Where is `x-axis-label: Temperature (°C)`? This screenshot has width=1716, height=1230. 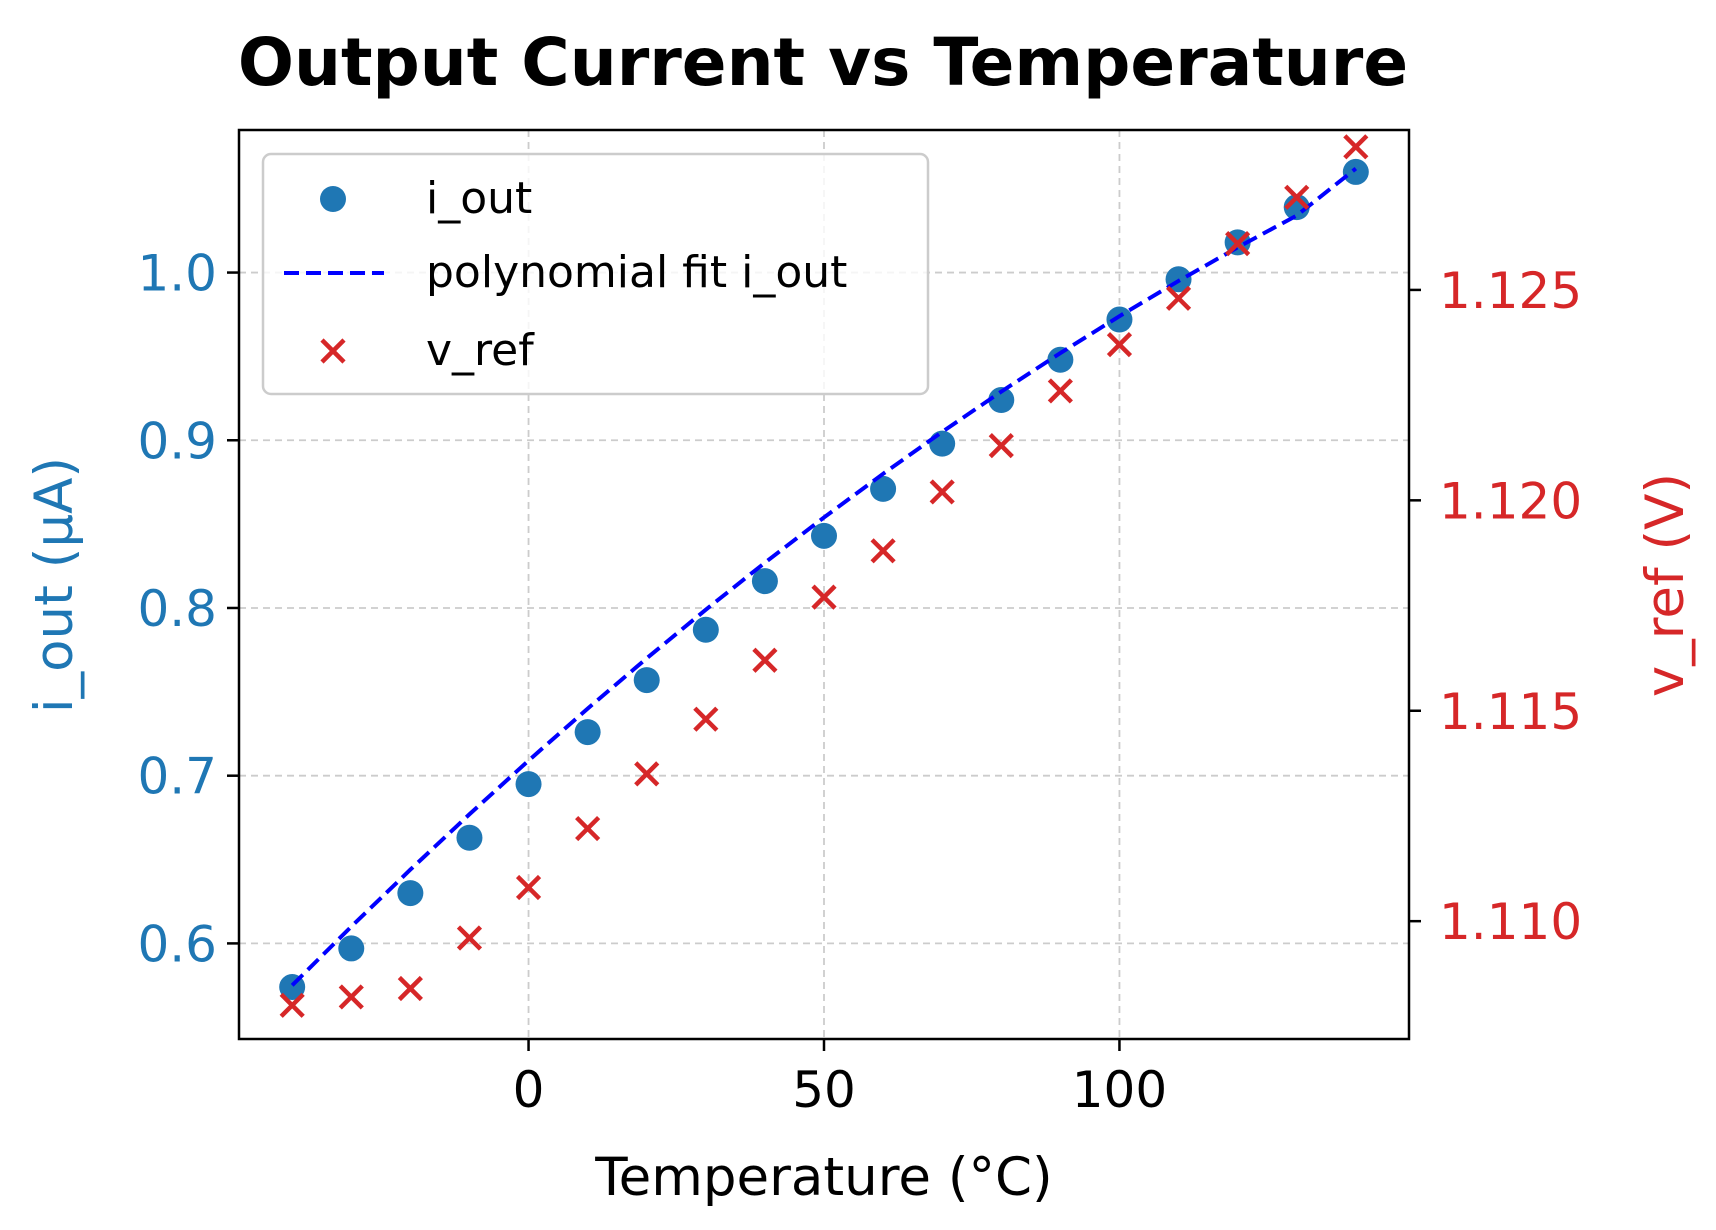 x-axis-label: Temperature (°C) is located at coordinates (823, 1177).